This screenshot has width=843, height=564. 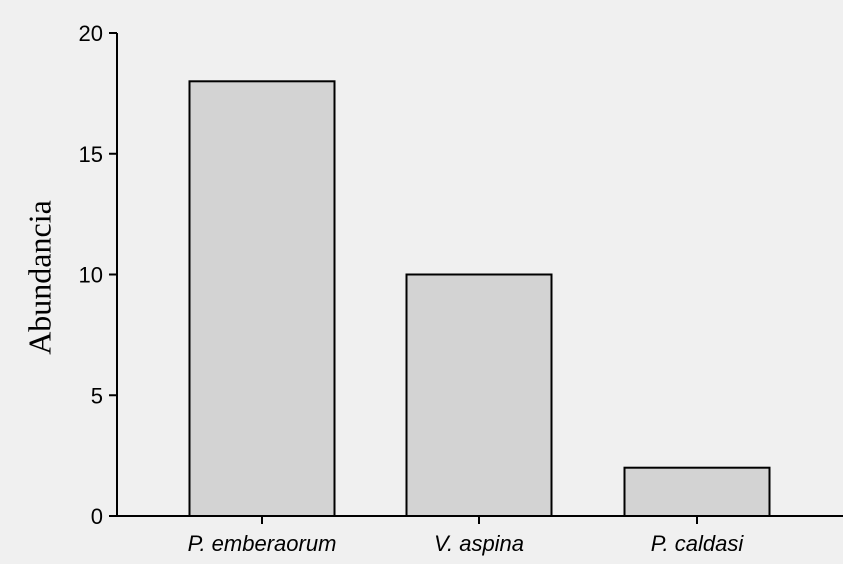 What do you see at coordinates (97, 516) in the screenshot?
I see `y-tick-label-0: 0` at bounding box center [97, 516].